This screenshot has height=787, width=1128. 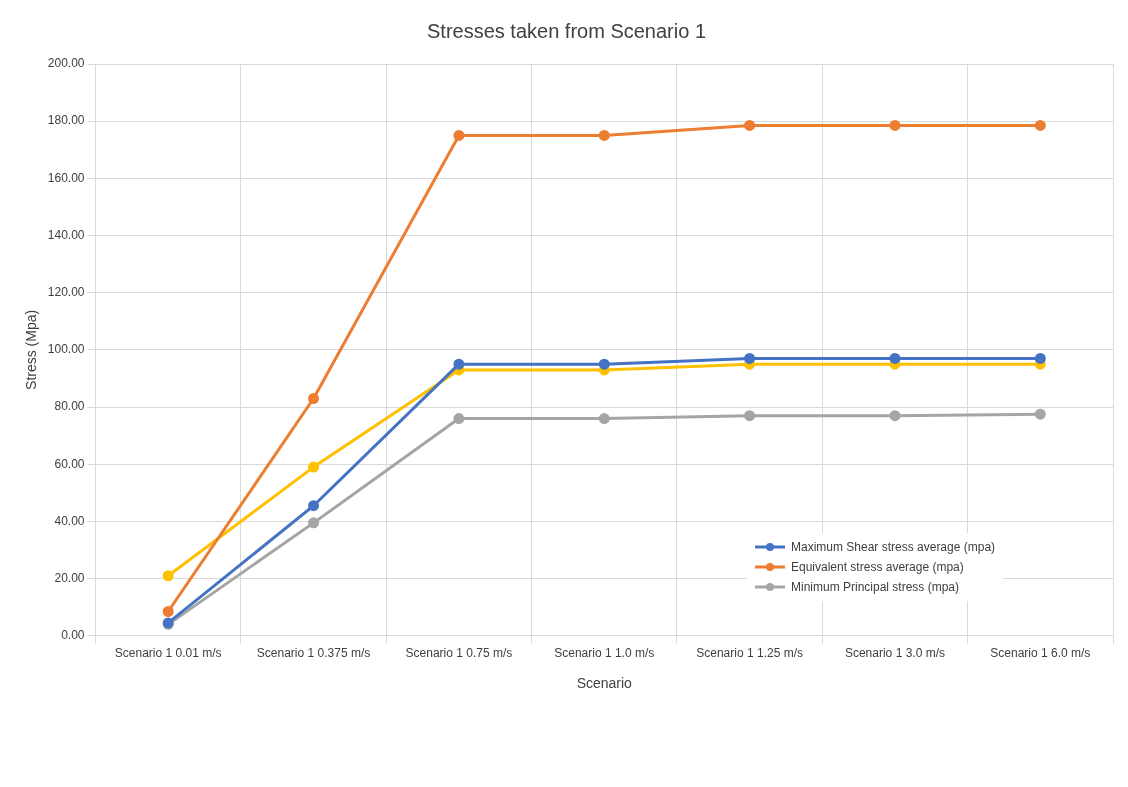 What do you see at coordinates (66, 292) in the screenshot?
I see `y-tick-label: 120.00` at bounding box center [66, 292].